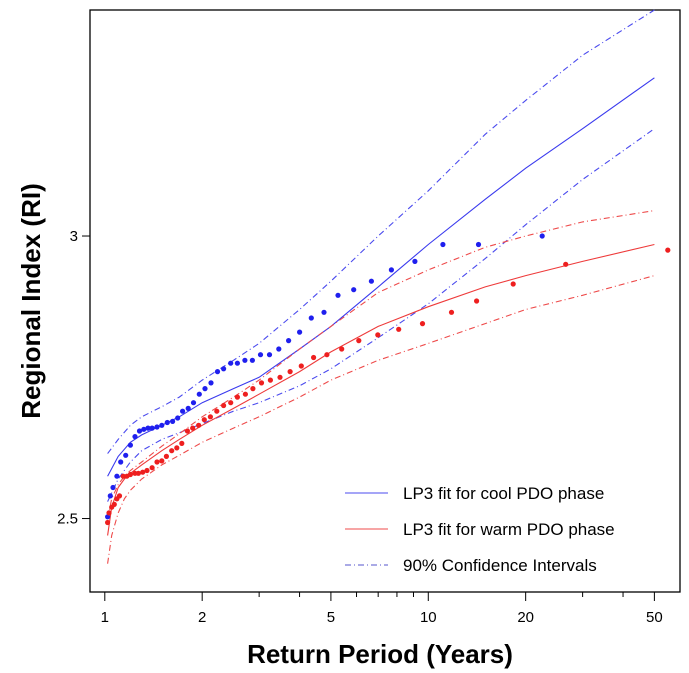 The width and height of the screenshot is (689, 673). What do you see at coordinates (525, 617) in the screenshot?
I see `x-tick-label: 20` at bounding box center [525, 617].